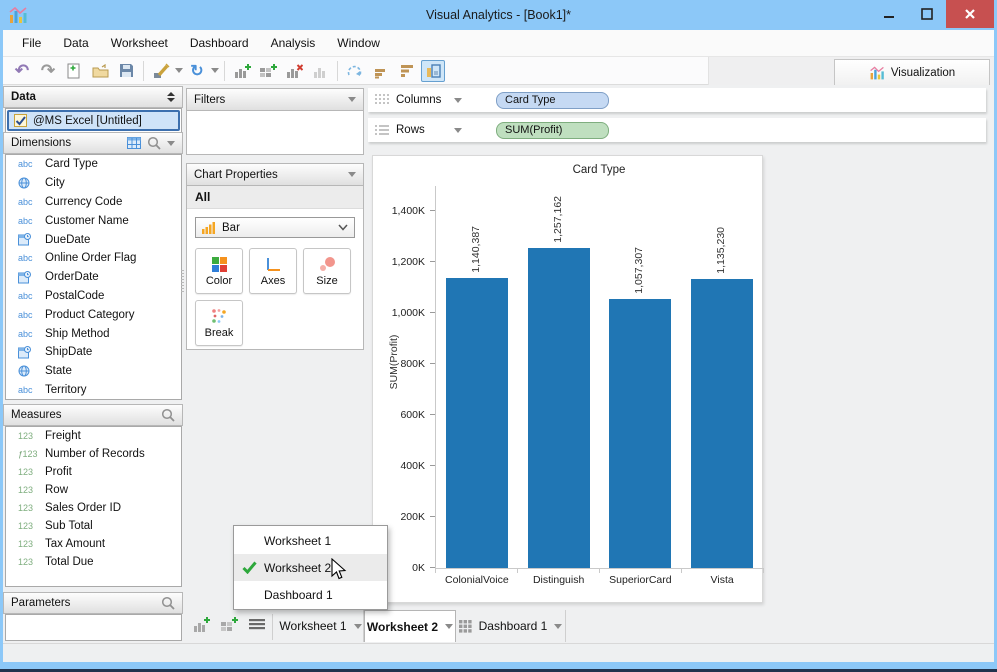  What do you see at coordinates (889, 14) in the screenshot?
I see `minimize-button` at bounding box center [889, 14].